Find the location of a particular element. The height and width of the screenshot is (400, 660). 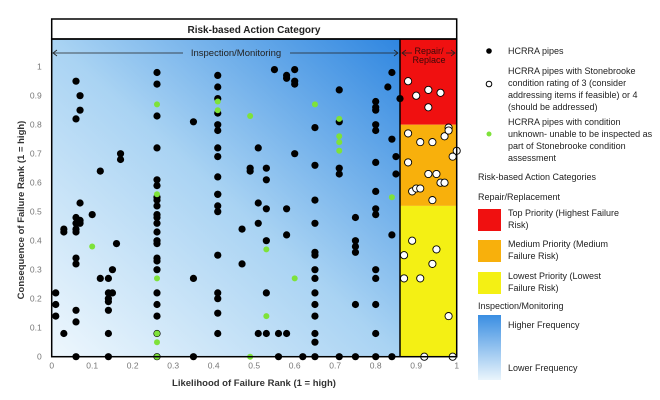

y-tick-label: 0.5 is located at coordinates (36, 212).